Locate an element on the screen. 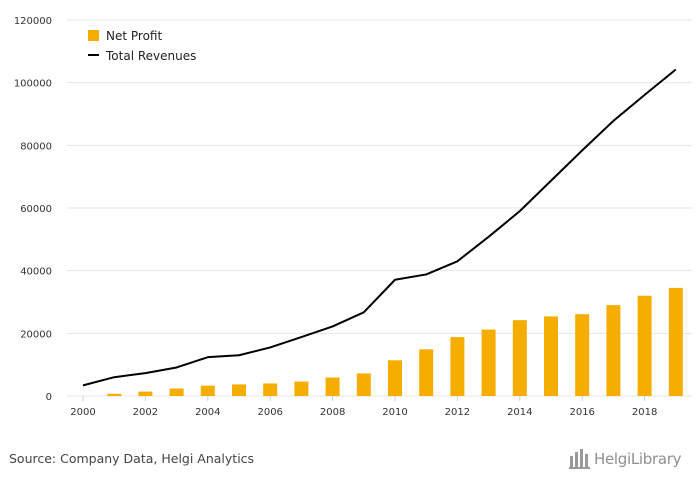  y-tick-label: 20000 is located at coordinates (36, 334).